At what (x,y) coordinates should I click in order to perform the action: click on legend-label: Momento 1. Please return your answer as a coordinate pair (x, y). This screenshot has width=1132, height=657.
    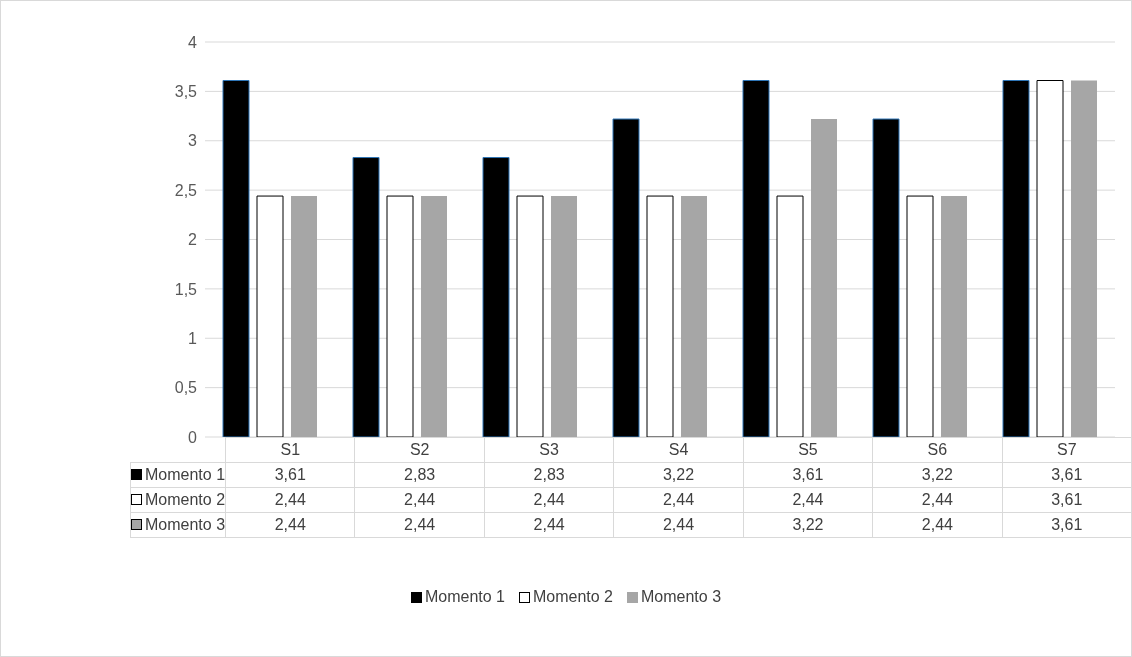
    Looking at the image, I should click on (178, 475).